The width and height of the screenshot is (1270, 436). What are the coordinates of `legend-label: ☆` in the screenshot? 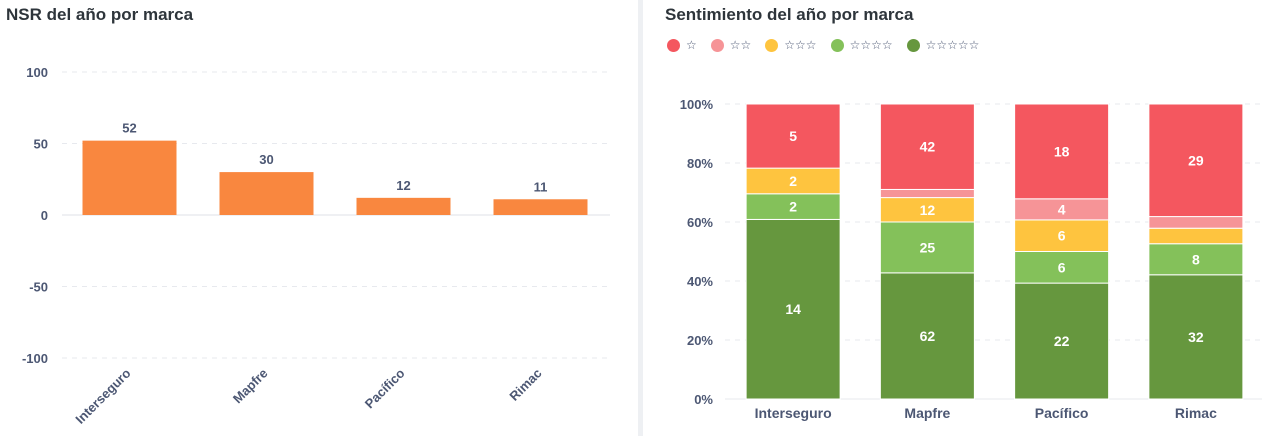 It's located at (691, 45).